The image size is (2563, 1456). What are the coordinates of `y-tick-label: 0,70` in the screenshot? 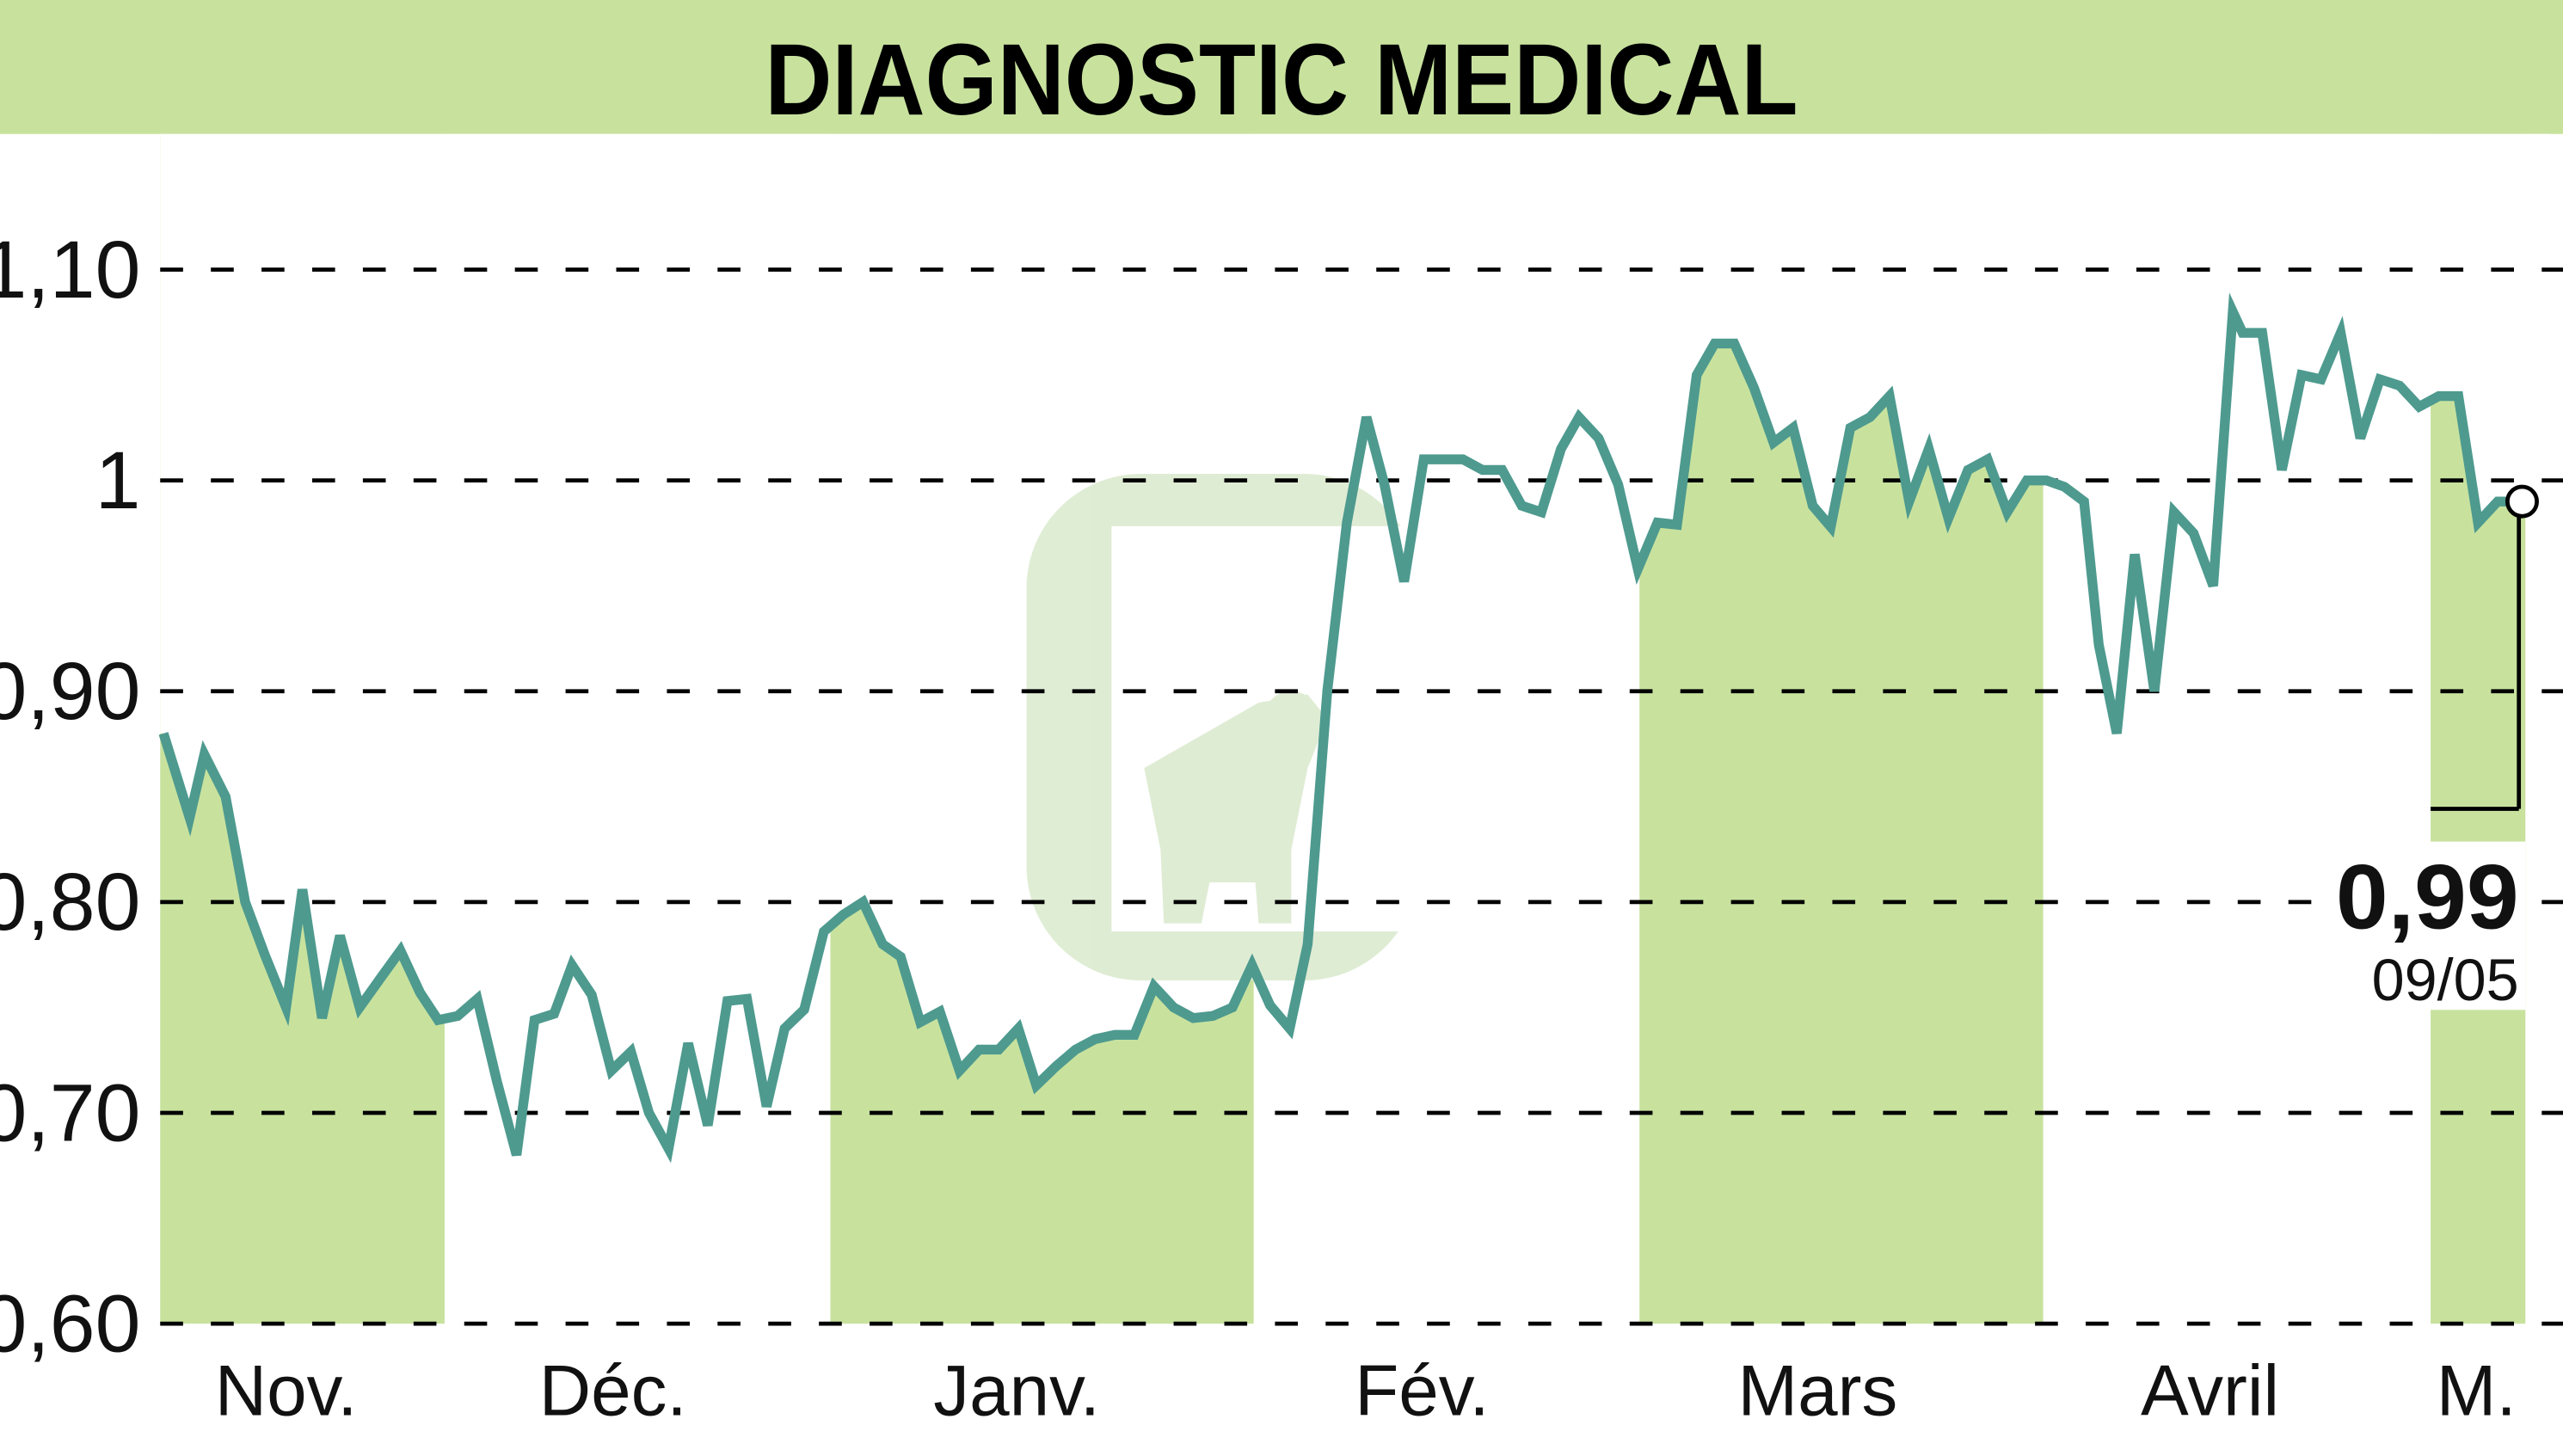 It's located at (70, 1113).